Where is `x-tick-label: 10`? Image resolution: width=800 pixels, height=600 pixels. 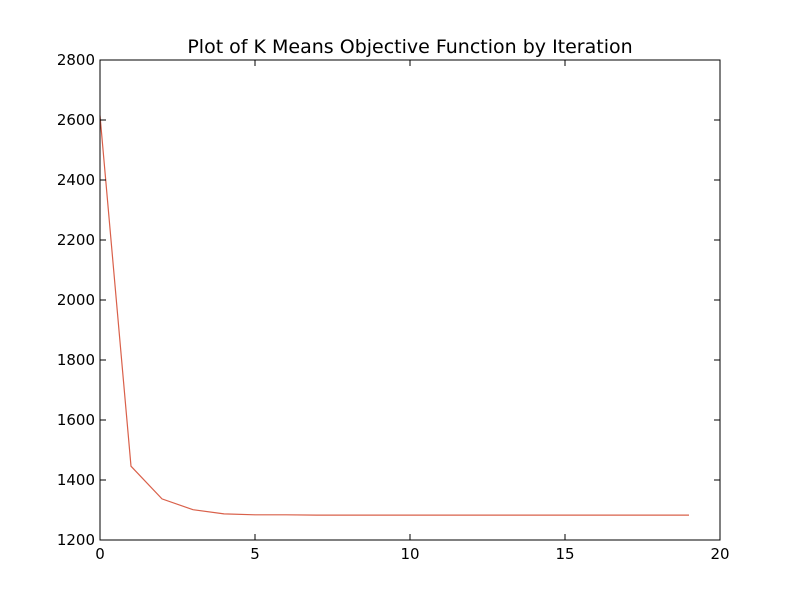
x-tick-label: 10 is located at coordinates (409, 554).